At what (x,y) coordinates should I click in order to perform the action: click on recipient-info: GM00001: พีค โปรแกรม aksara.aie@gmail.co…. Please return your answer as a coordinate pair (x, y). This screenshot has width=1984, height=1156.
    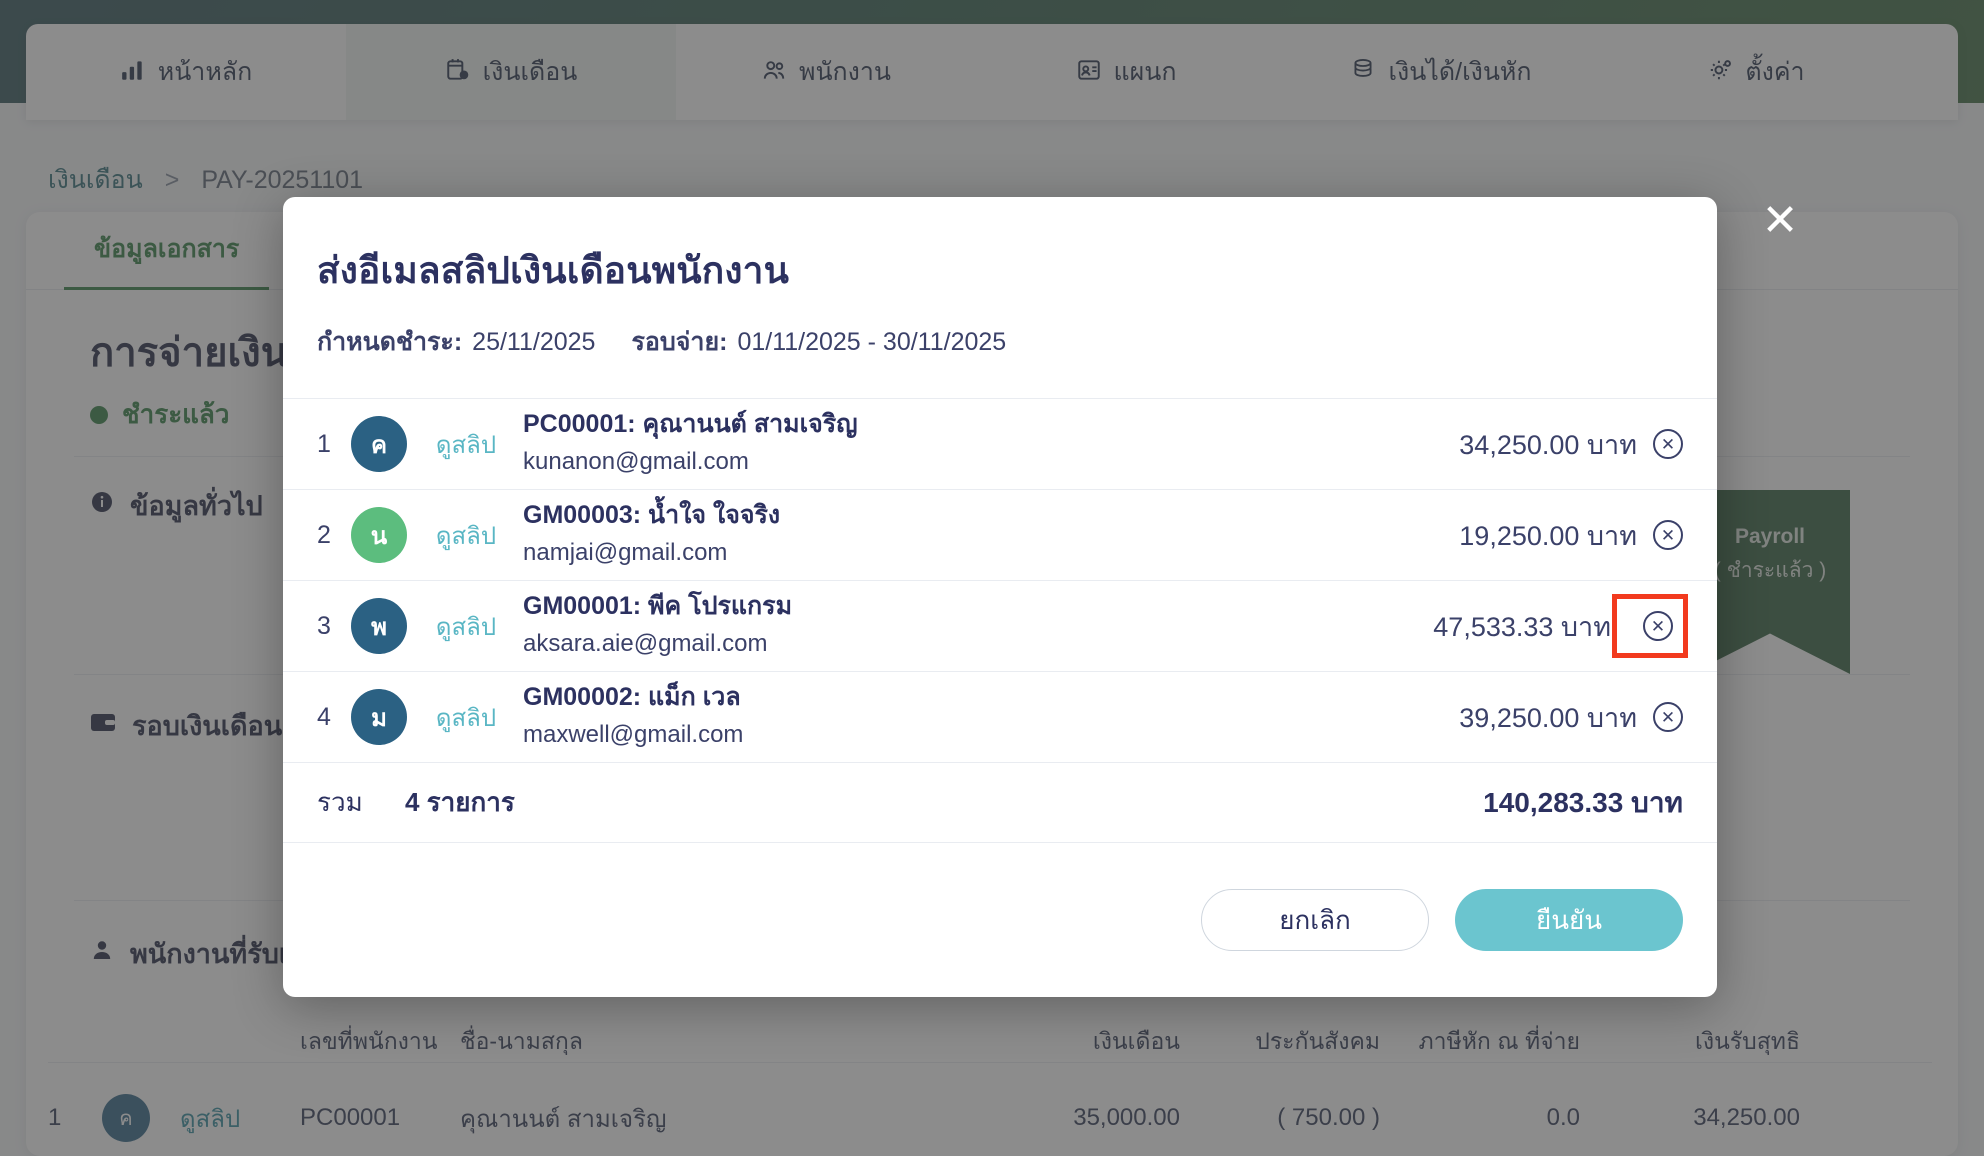
    Looking at the image, I should click on (978, 626).